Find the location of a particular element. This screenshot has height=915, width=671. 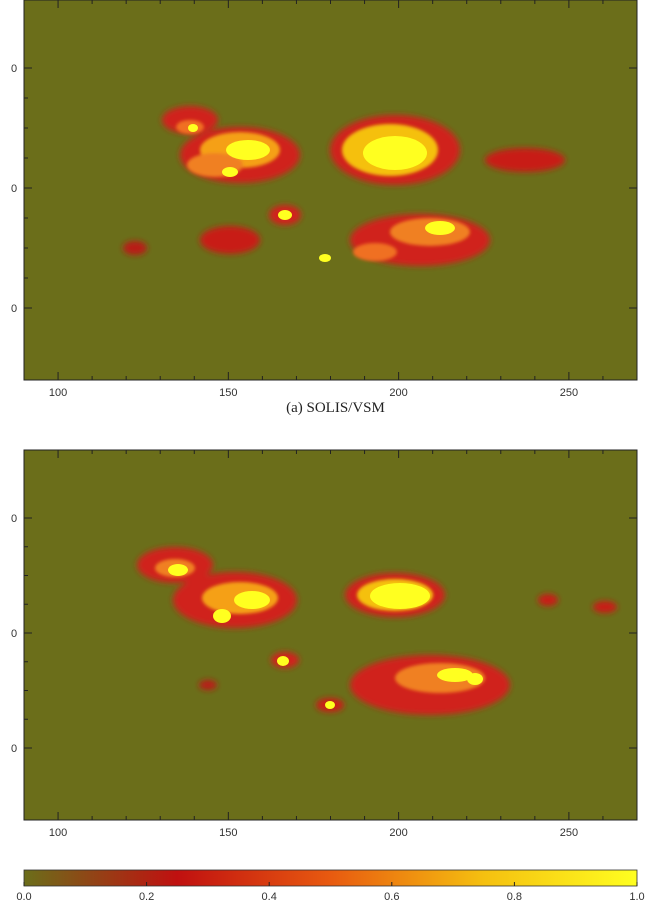

active-region-blobs-a is located at coordinates (344, 186).